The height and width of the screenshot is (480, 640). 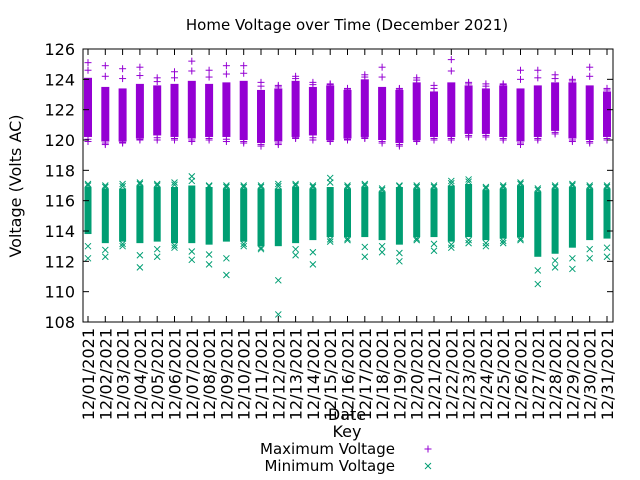 What do you see at coordinates (346, 431) in the screenshot?
I see `legend-title: Key` at bounding box center [346, 431].